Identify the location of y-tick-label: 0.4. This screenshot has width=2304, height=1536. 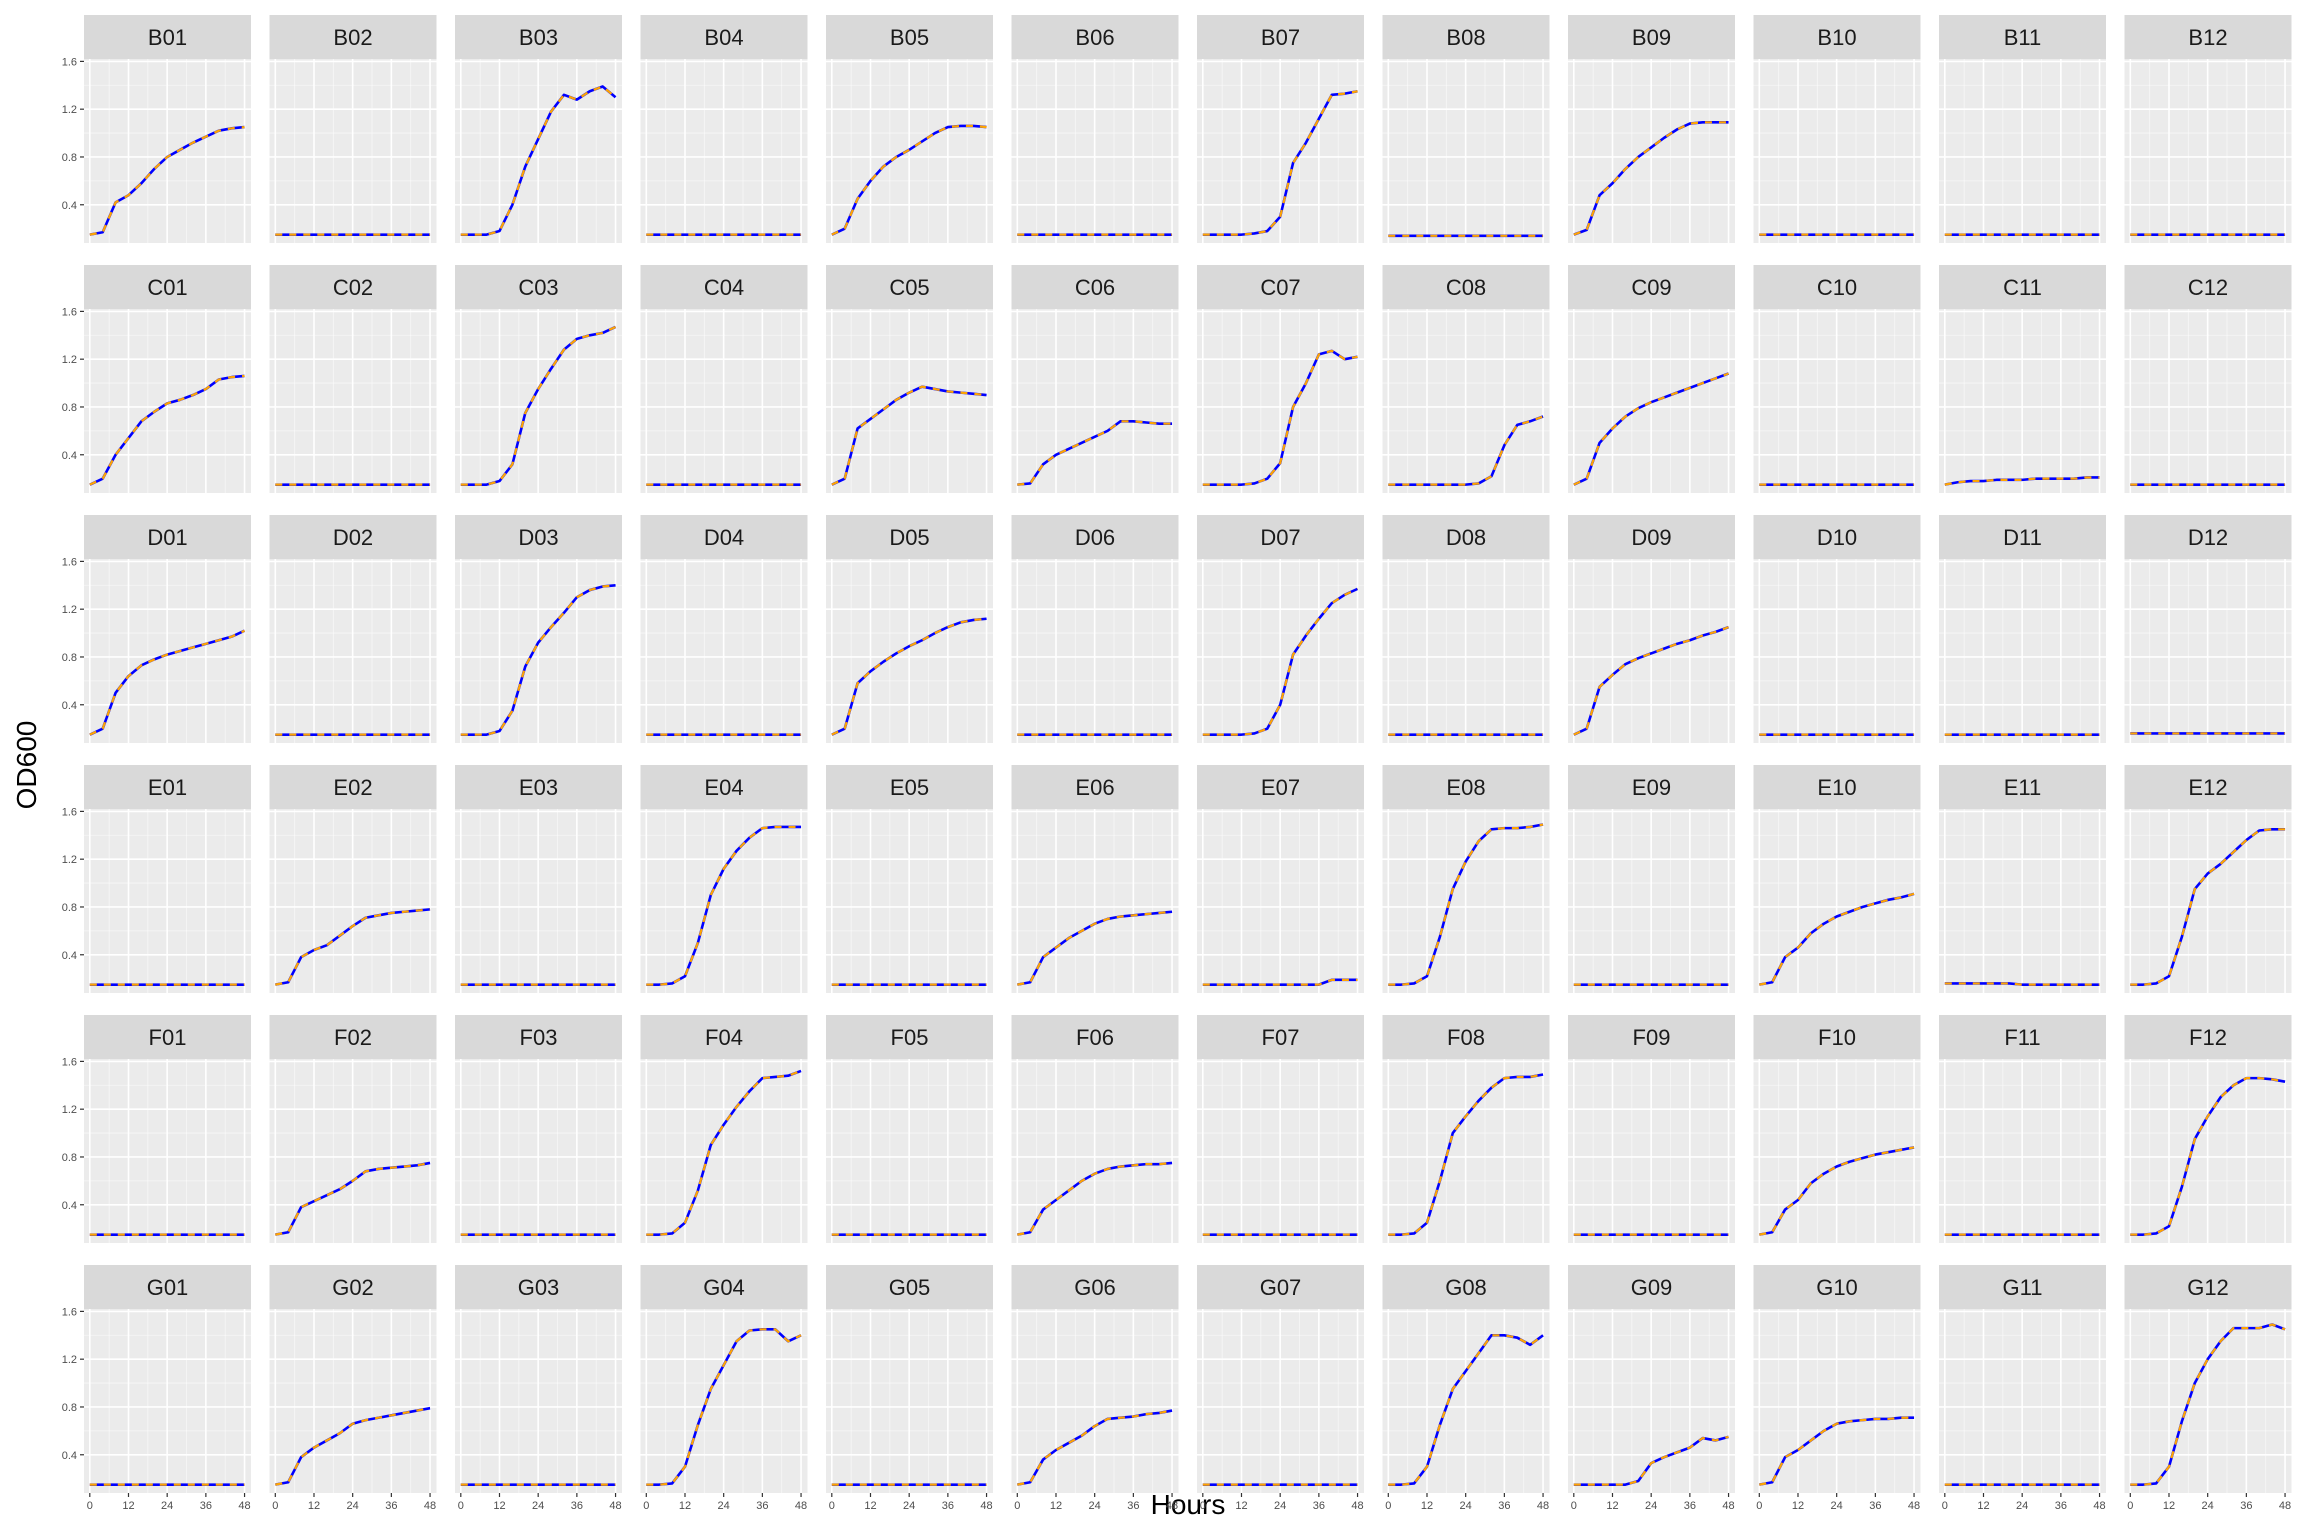
(69, 1456).